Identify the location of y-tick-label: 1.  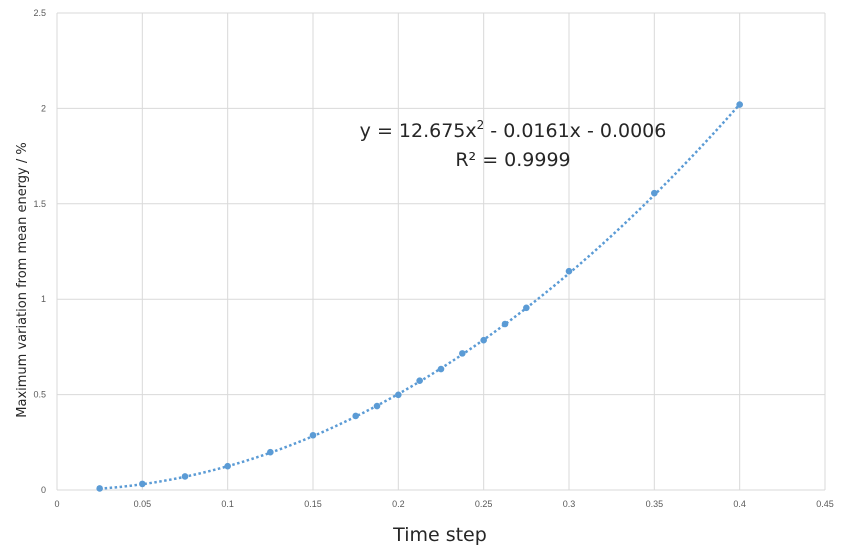
(43, 299).